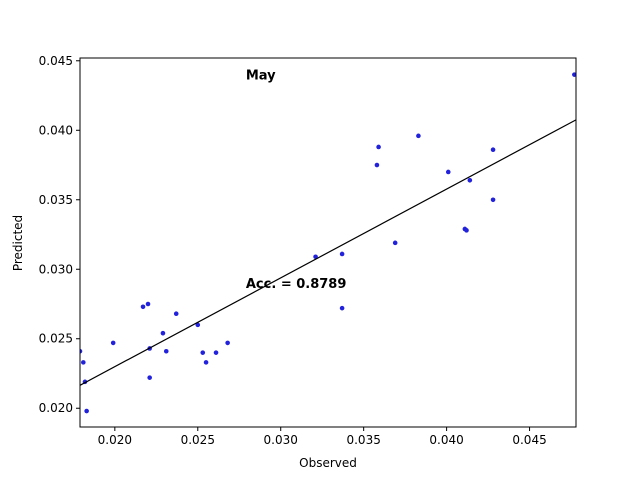 This screenshot has height=480, width=640. Describe the element at coordinates (56, 200) in the screenshot. I see `y-tick-label: 0.035` at that location.